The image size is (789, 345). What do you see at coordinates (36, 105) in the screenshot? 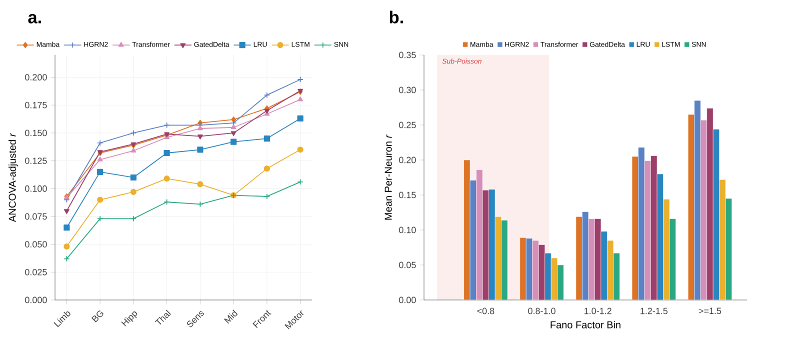
I see `y-tick-label: 0.175` at bounding box center [36, 105].